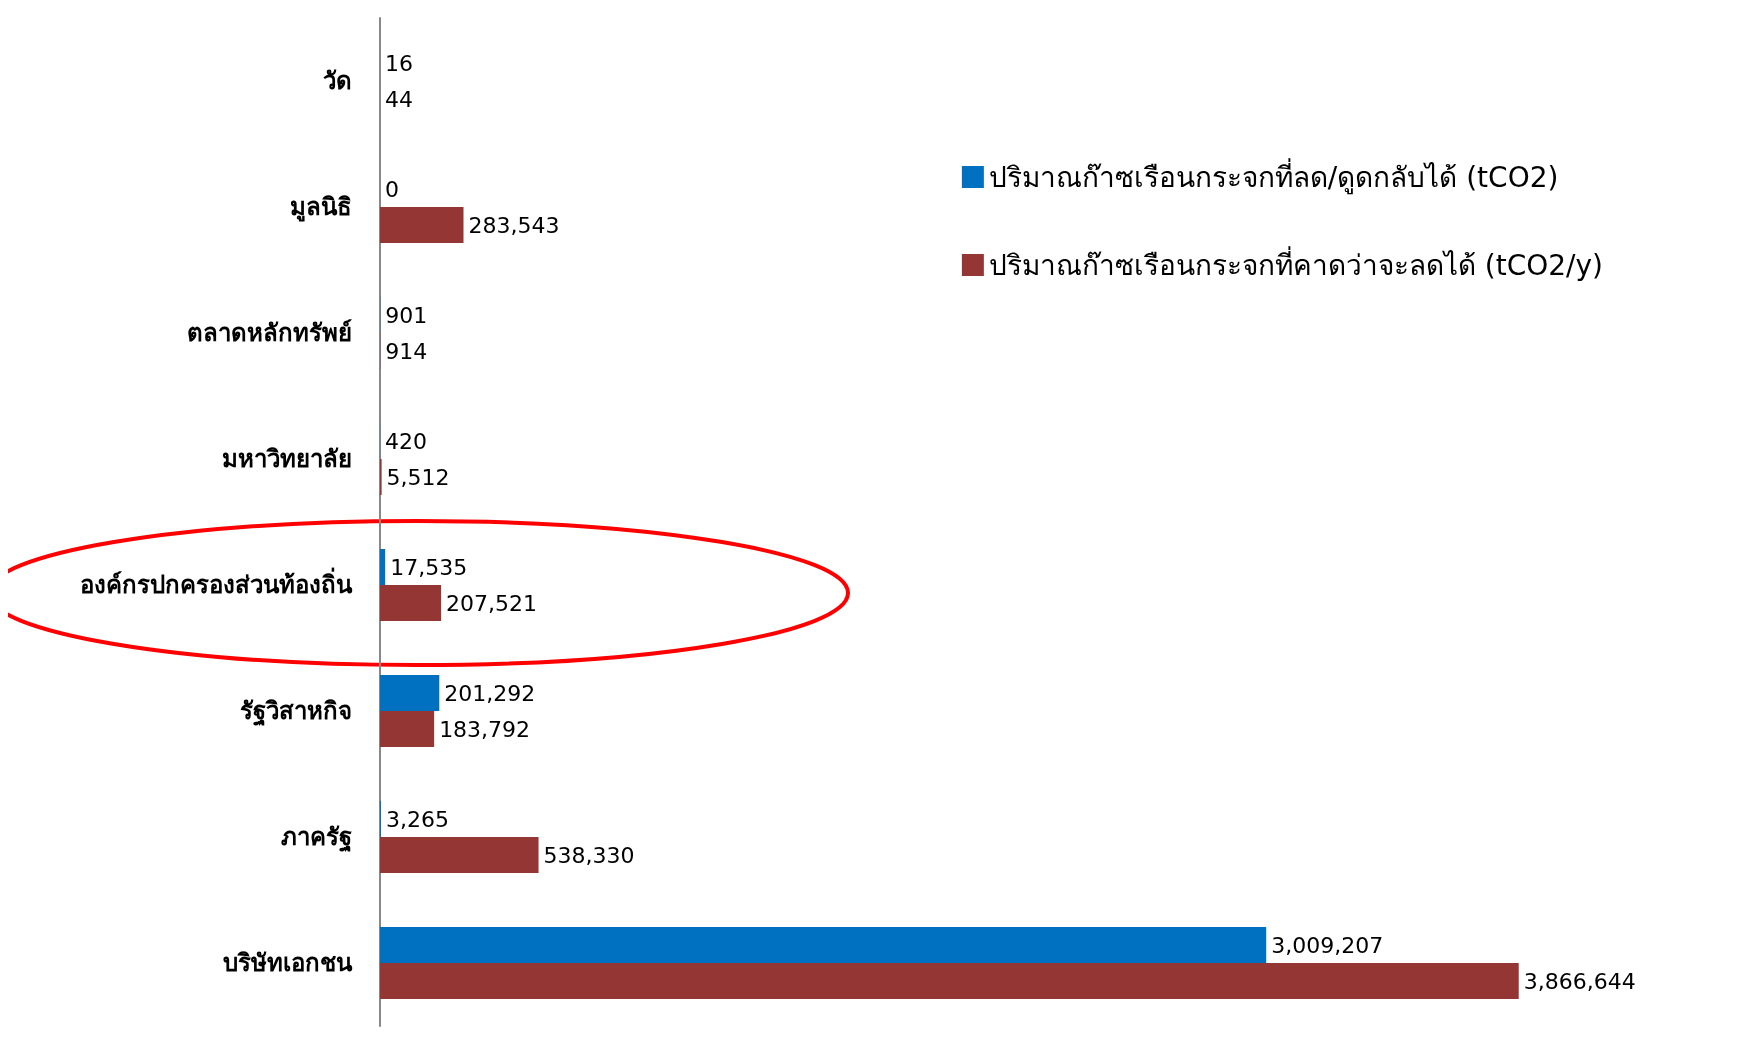 This screenshot has height=1044, width=1756. What do you see at coordinates (1579, 981) in the screenshot?
I see `data-label: 3,866,644` at bounding box center [1579, 981].